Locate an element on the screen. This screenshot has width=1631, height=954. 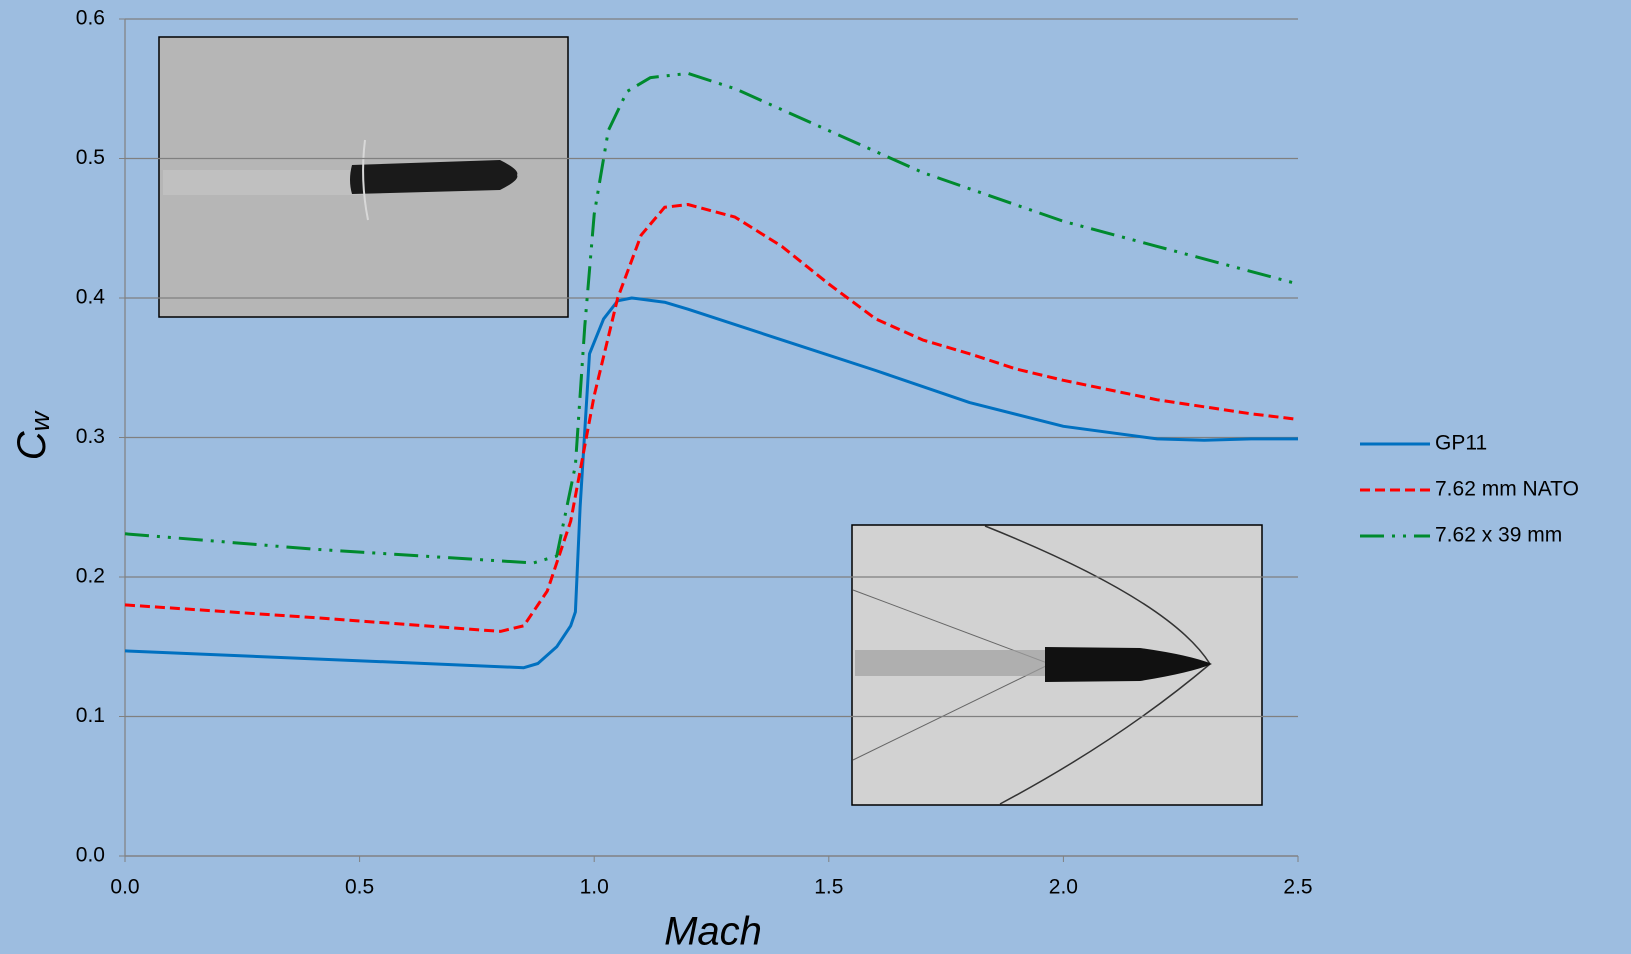
legend: GP11 7.62 mm NATO 7.62 x 39 mm is located at coordinates (1469, 489).